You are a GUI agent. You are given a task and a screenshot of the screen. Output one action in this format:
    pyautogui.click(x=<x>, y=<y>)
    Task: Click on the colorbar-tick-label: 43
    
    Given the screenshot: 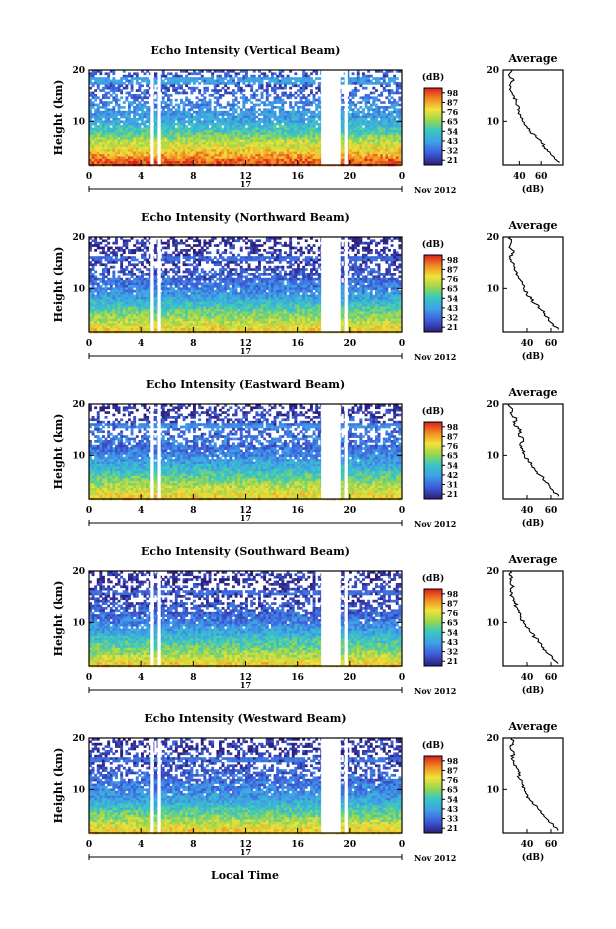 What is the action you would take?
    pyautogui.click(x=453, y=642)
    